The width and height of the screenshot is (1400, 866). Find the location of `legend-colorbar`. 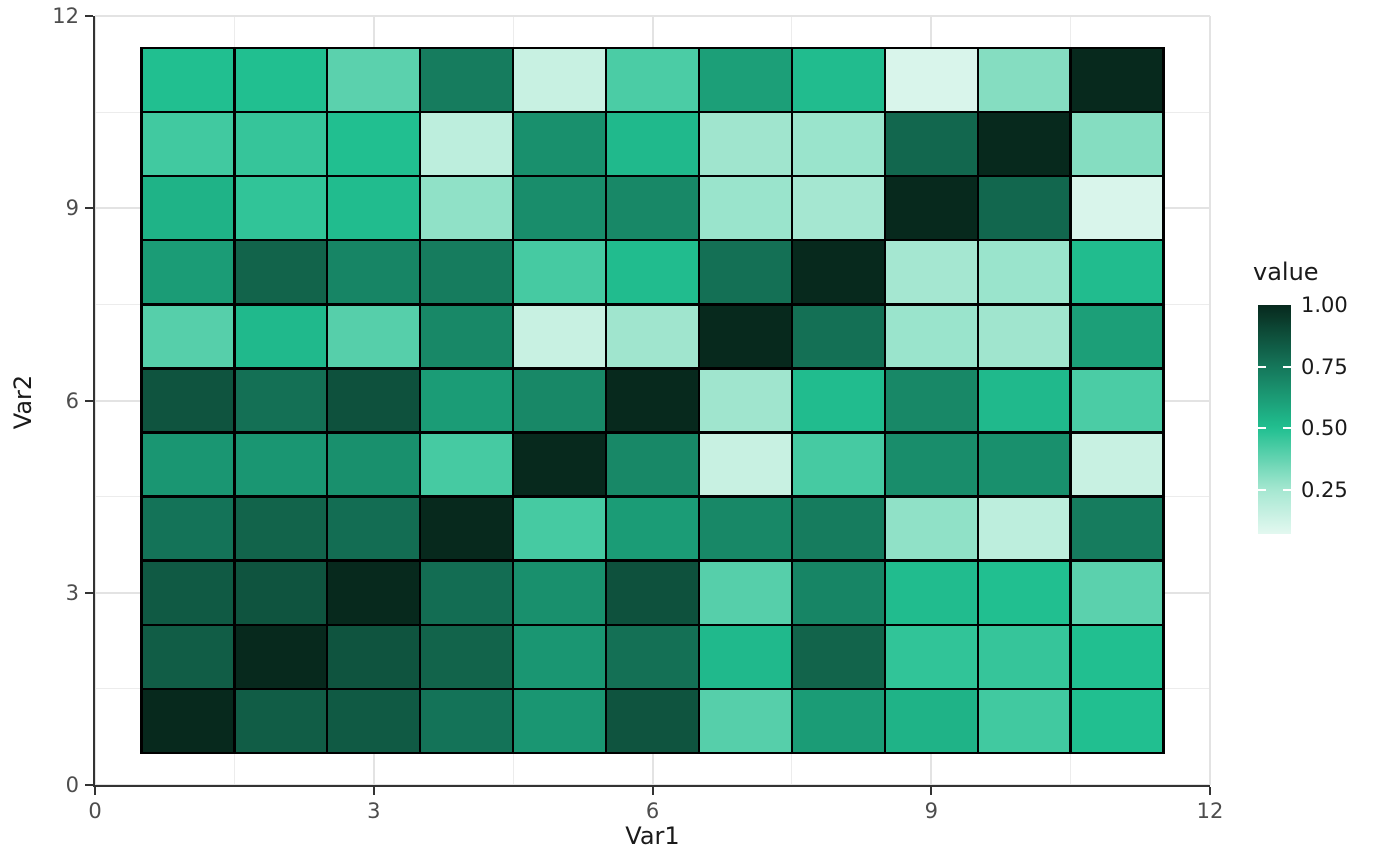

legend-colorbar is located at coordinates (1274, 419).